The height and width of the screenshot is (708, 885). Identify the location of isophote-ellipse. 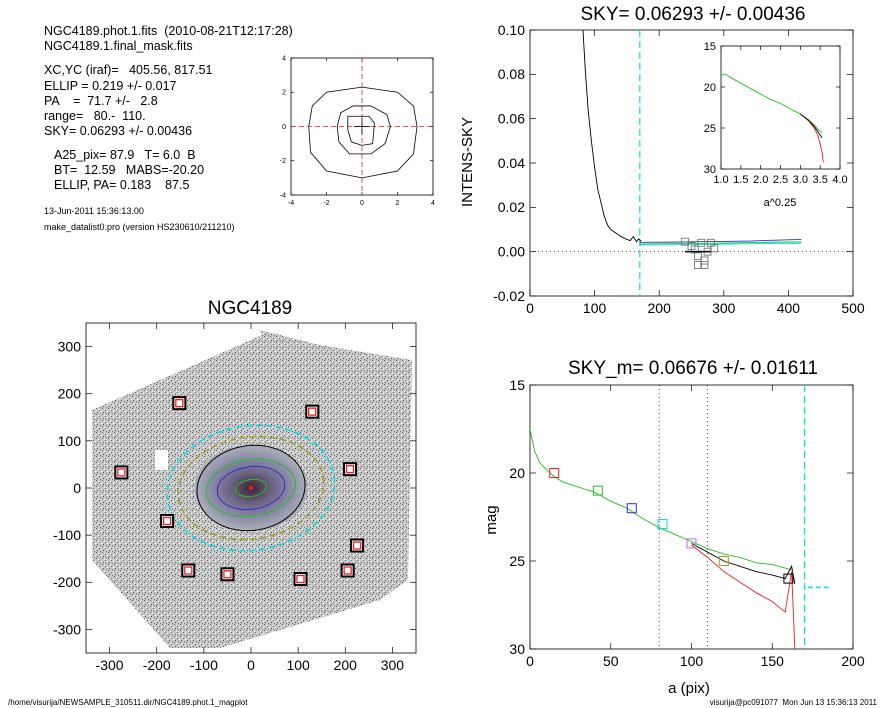
(251, 488).